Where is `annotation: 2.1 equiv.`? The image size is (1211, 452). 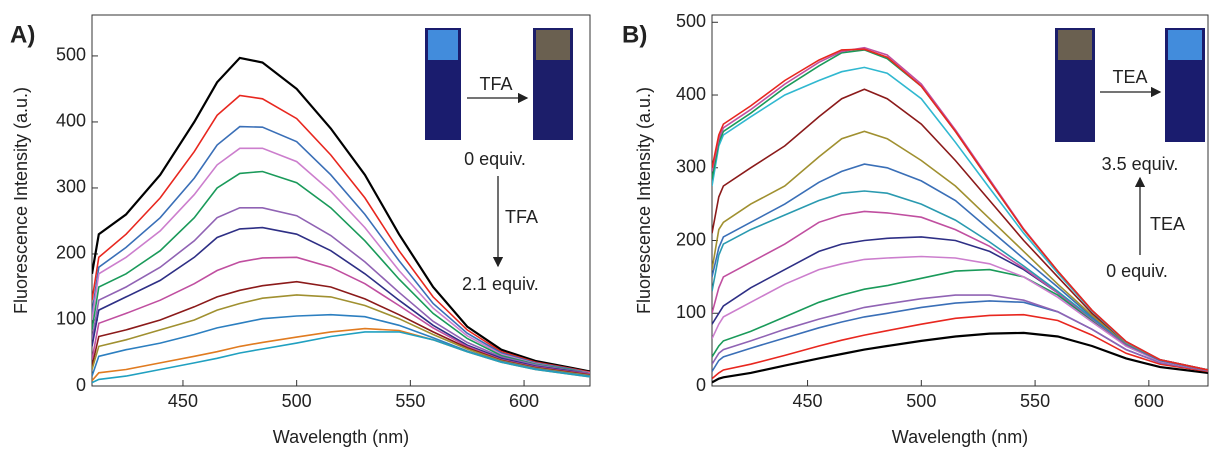
annotation: 2.1 equiv. is located at coordinates (500, 284).